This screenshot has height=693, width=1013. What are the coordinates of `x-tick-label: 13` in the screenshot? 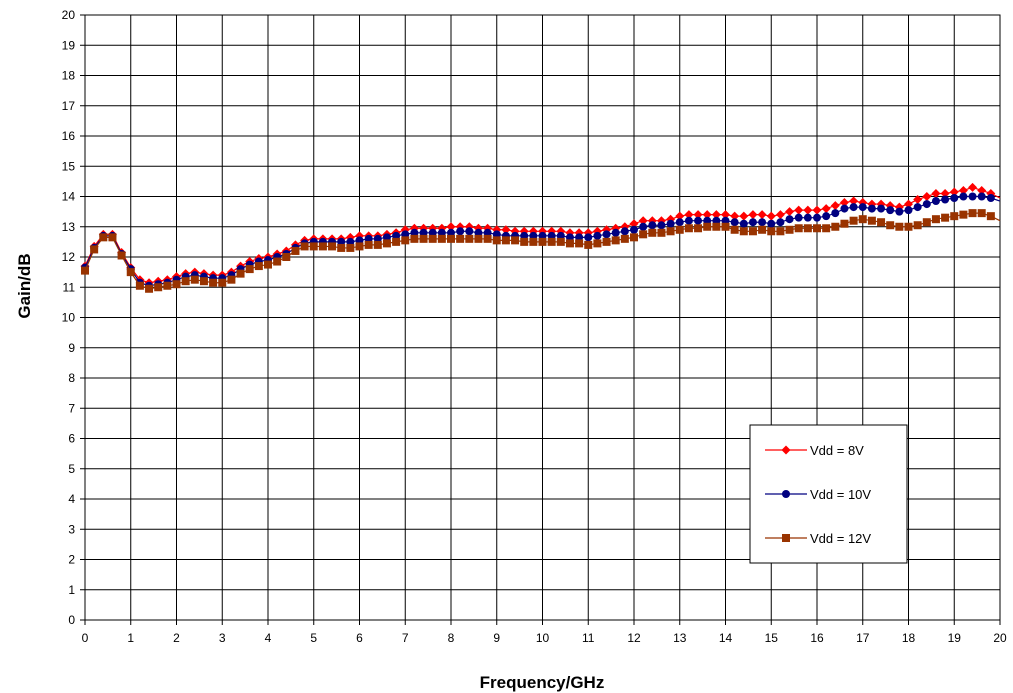 It's located at (680, 638).